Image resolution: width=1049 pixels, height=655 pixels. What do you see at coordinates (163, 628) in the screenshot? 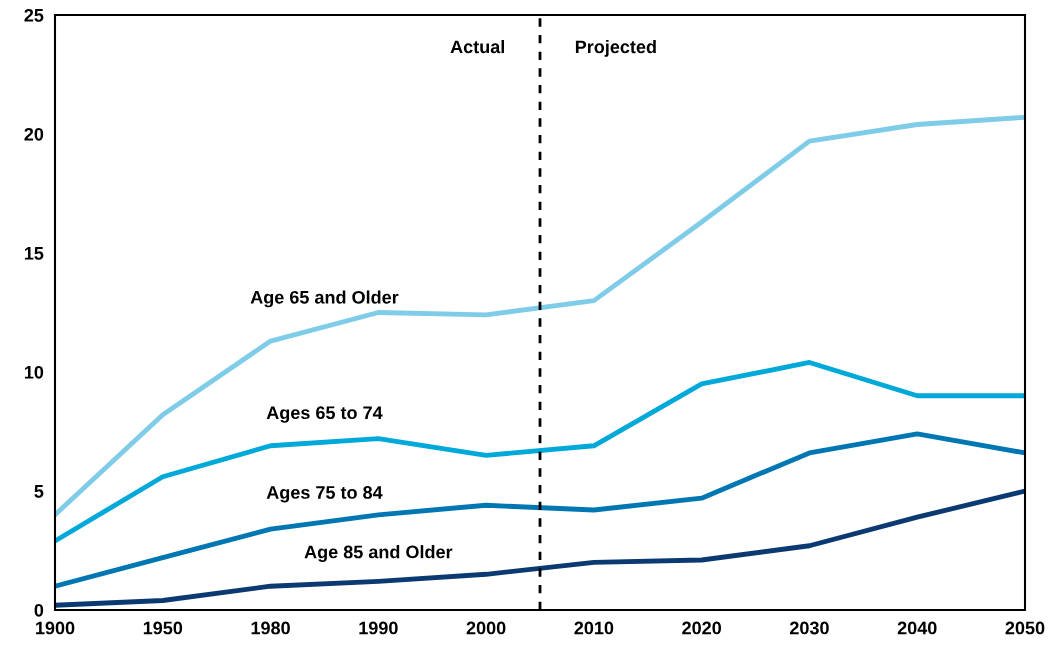
I see `x-tick-label: 1950` at bounding box center [163, 628].